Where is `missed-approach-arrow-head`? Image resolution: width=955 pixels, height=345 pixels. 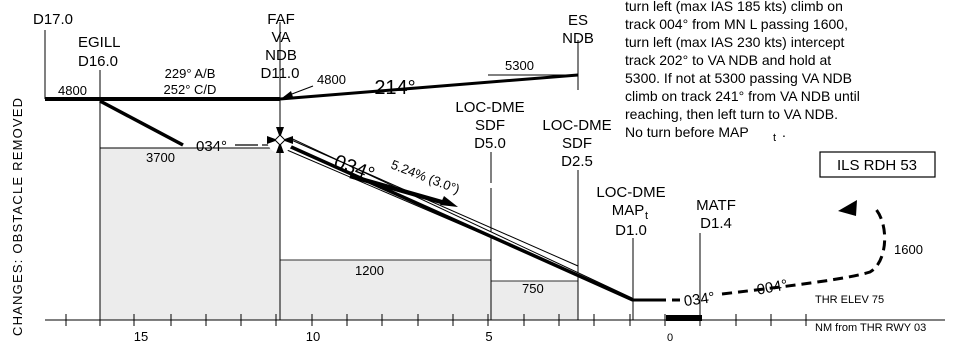
missed-approach-arrow-head is located at coordinates (847, 208).